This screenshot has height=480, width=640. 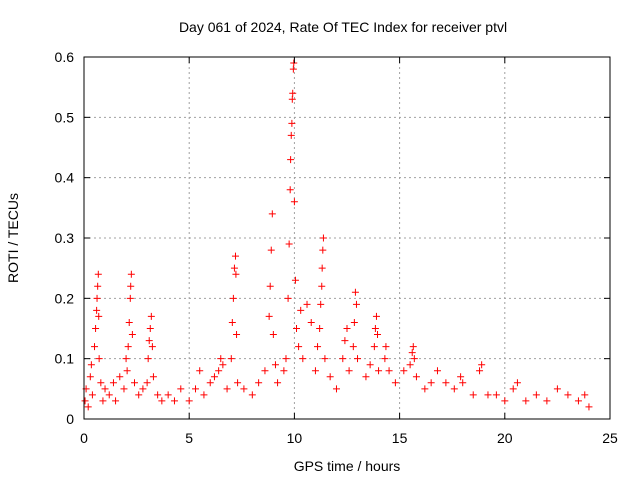 What do you see at coordinates (295, 438) in the screenshot?
I see `x-tick-label: 10` at bounding box center [295, 438].